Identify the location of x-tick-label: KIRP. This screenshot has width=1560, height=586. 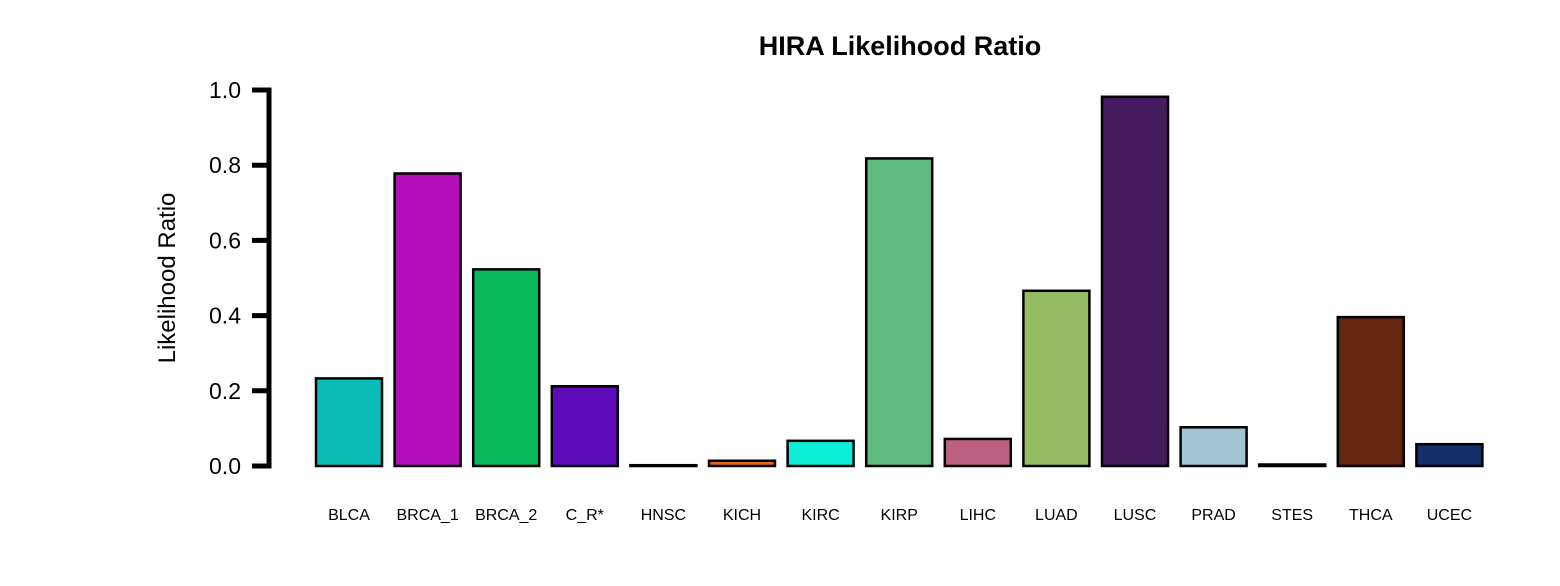
(899, 515).